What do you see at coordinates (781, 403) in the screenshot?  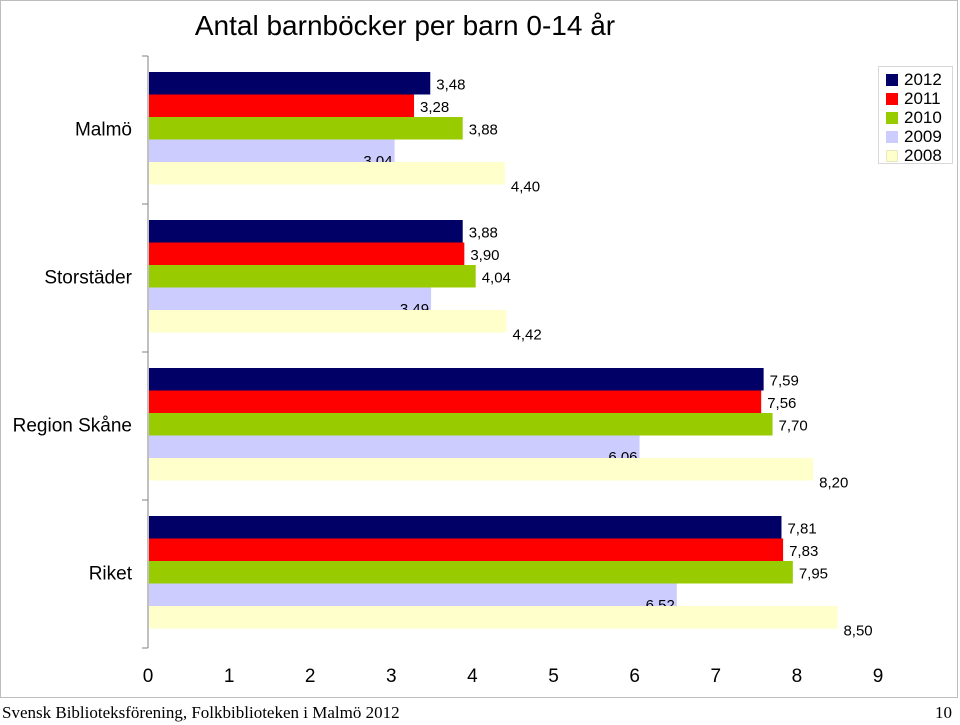 I see `data-label: 7,56` at bounding box center [781, 403].